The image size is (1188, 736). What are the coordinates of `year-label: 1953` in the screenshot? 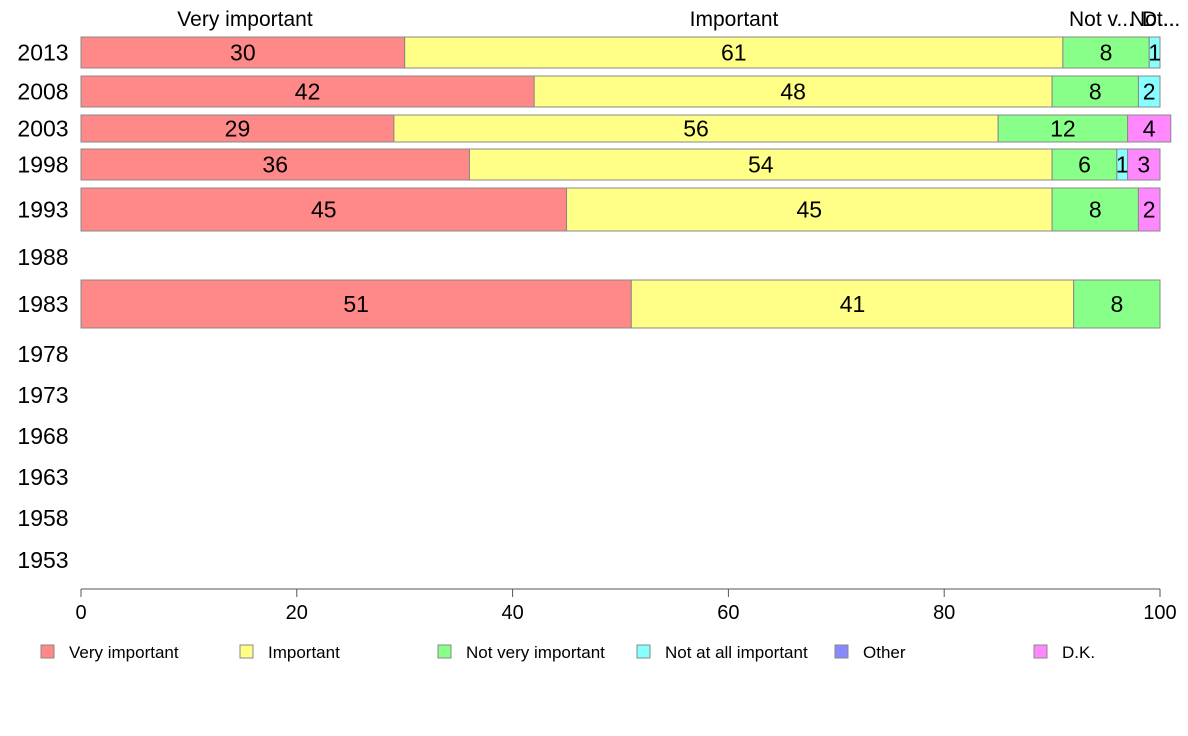 It's located at (42, 560).